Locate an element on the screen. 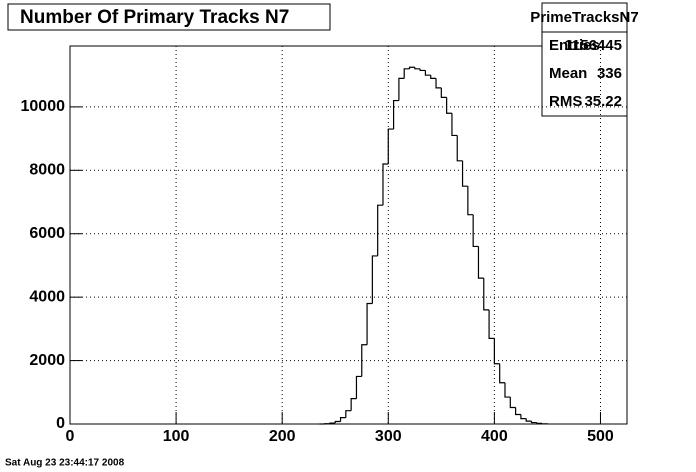 The image size is (696, 472). title-box is located at coordinates (169, 17).